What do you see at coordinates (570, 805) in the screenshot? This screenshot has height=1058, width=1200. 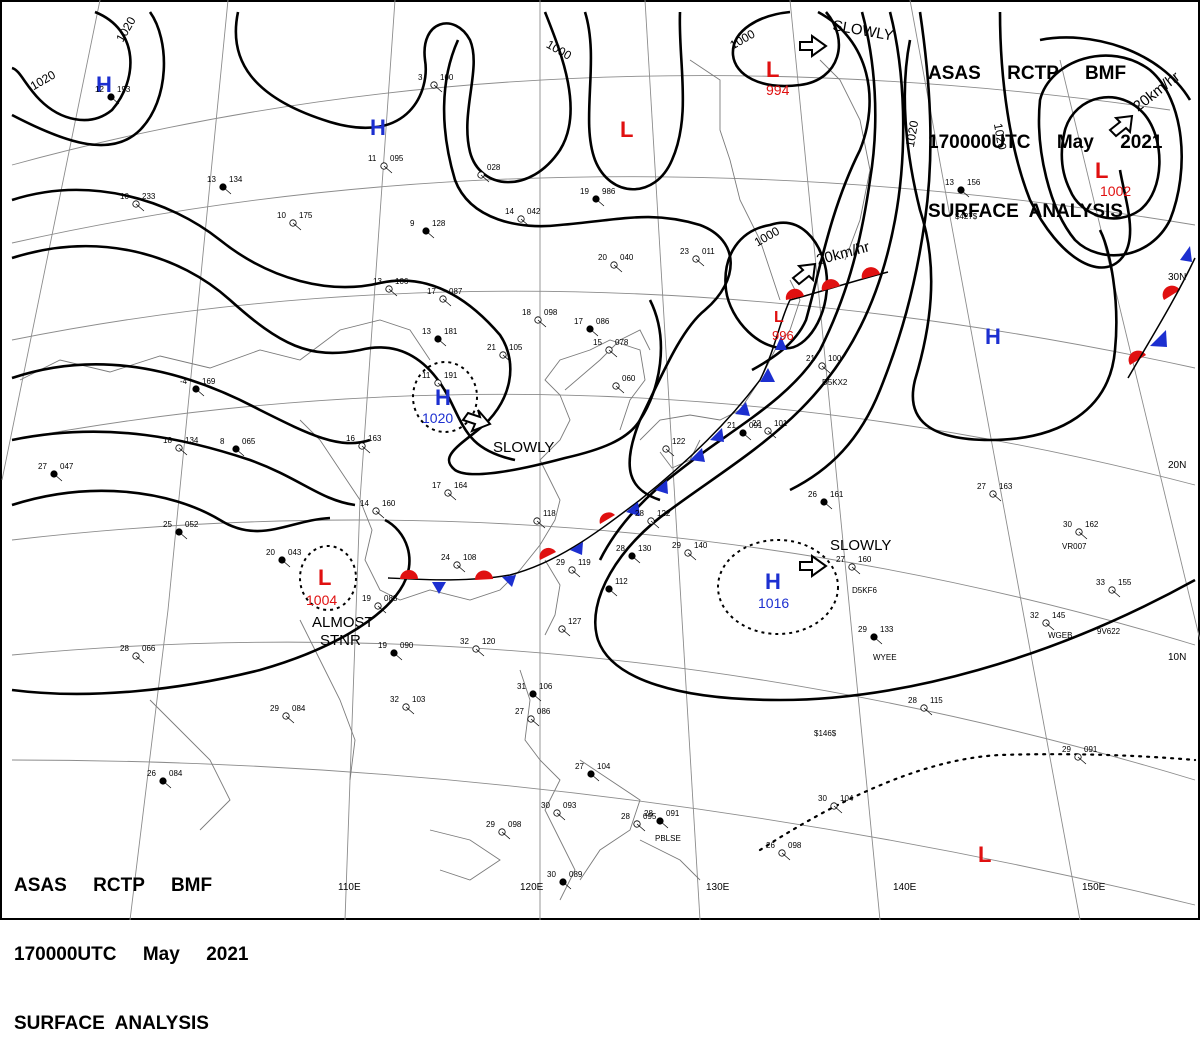 I see `station-pressure: 093` at bounding box center [570, 805].